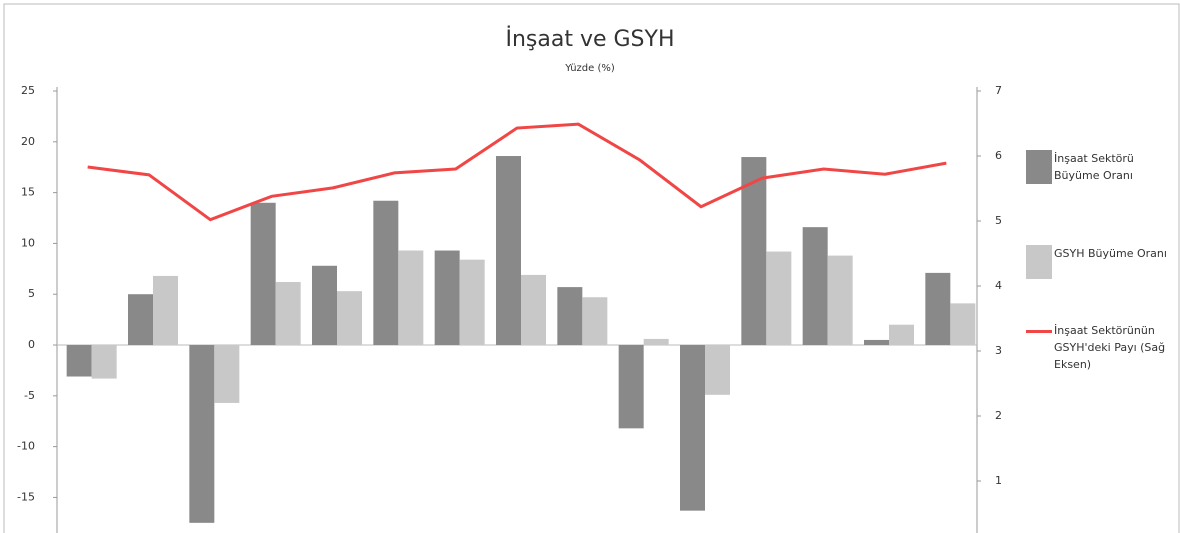  What do you see at coordinates (28, 141) in the screenshot?
I see `y-tick-label: 20` at bounding box center [28, 141].